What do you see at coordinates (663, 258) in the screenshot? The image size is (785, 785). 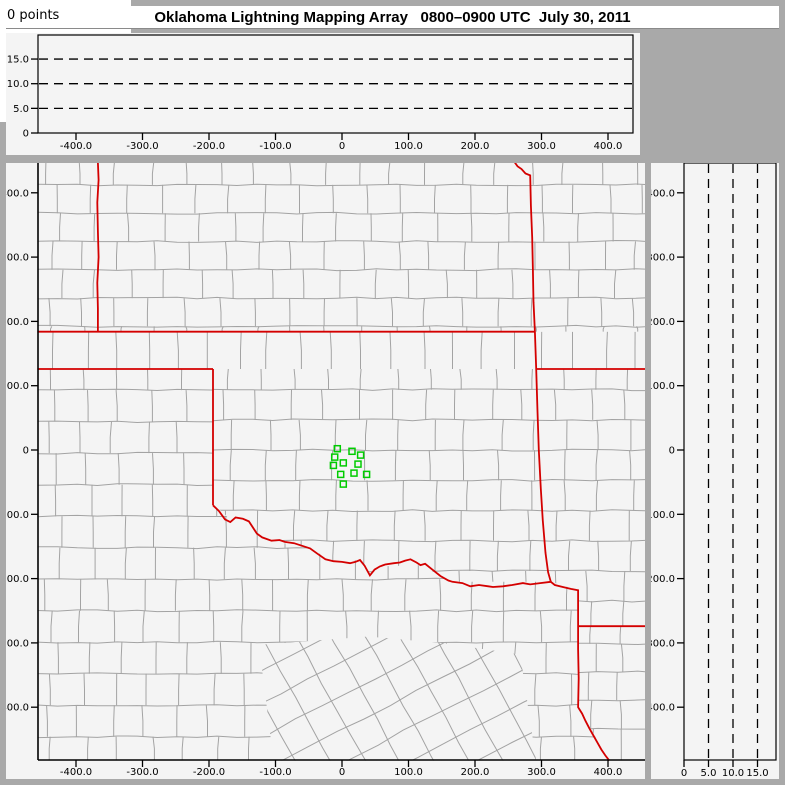 I see `ns-y-tick-label: 300.0` at bounding box center [663, 258].